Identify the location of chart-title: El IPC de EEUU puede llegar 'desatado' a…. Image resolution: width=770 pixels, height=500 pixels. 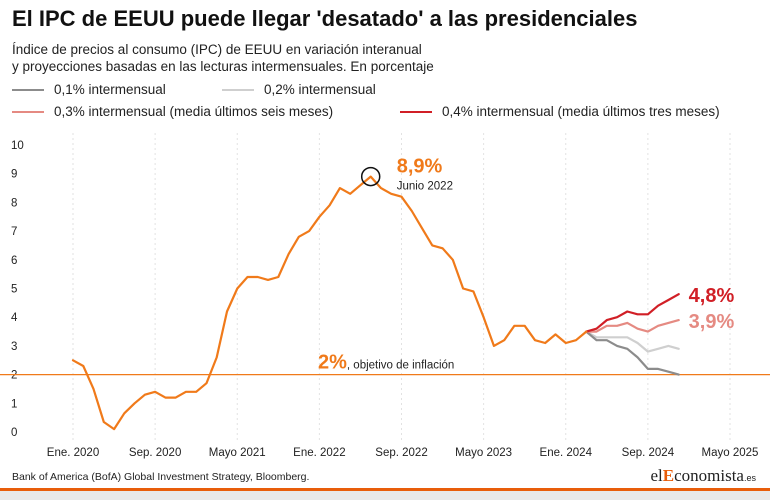
(325, 18).